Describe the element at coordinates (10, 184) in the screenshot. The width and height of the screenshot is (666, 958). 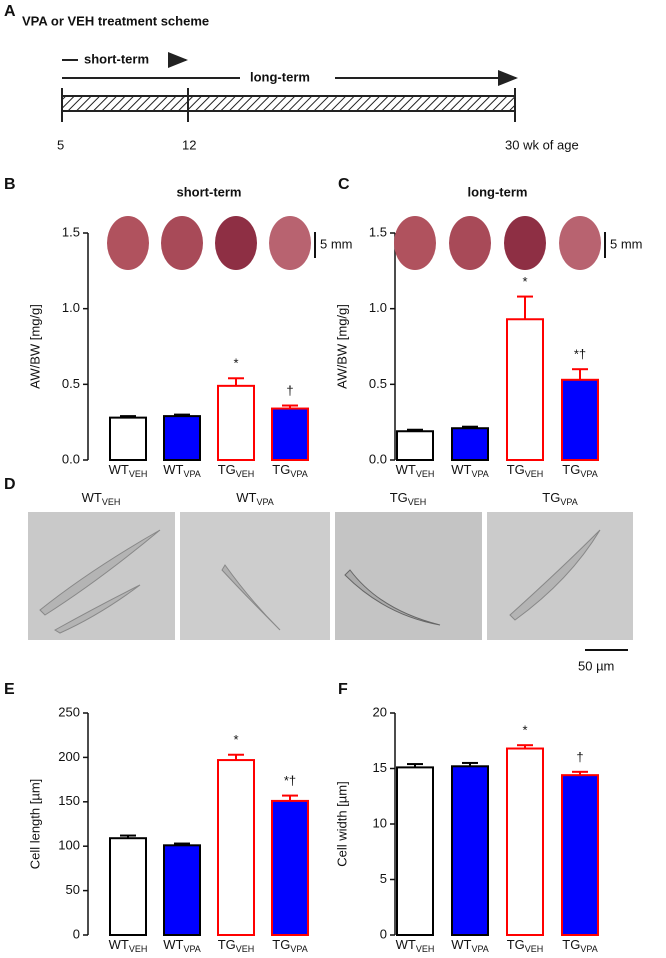
I see `panel-letter: B` at that location.